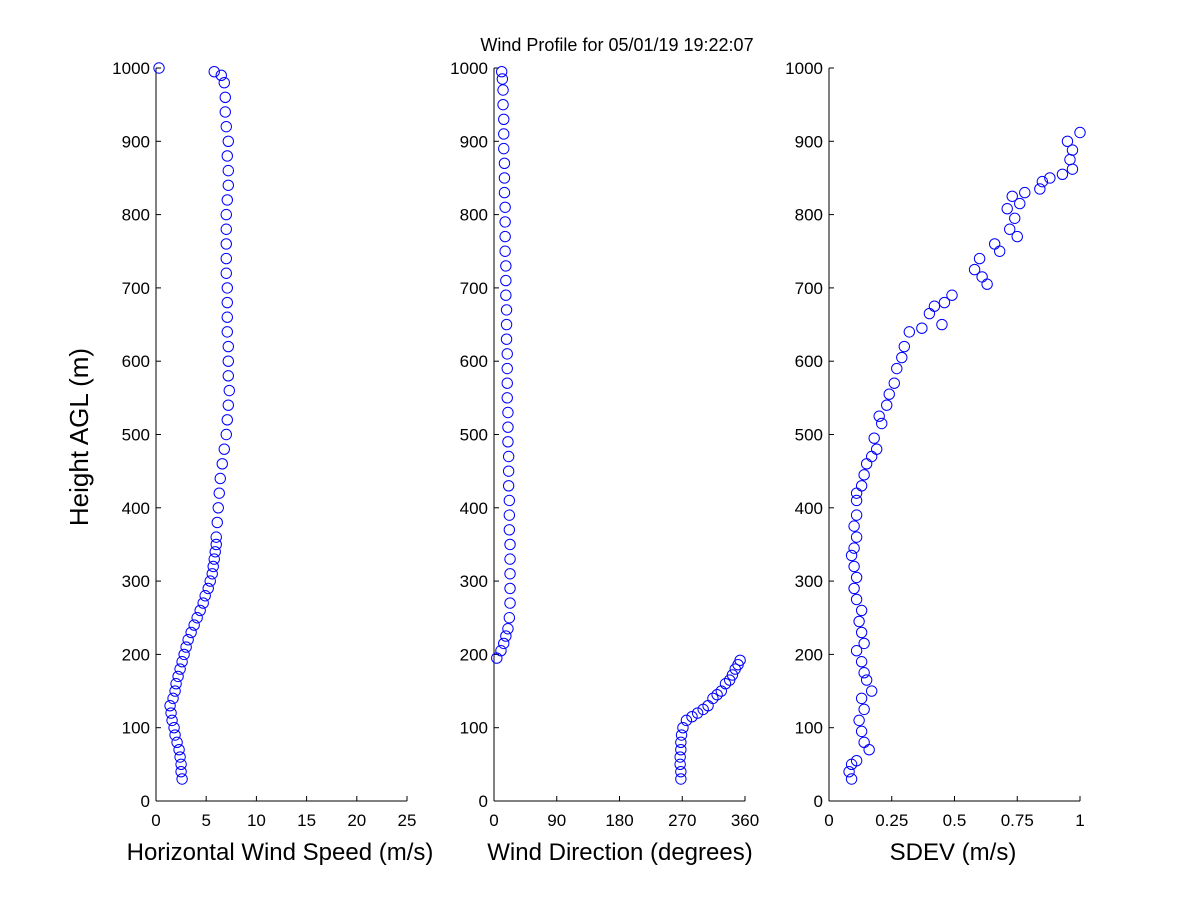  I want to click on y-tick-label: 900, so click(474, 141).